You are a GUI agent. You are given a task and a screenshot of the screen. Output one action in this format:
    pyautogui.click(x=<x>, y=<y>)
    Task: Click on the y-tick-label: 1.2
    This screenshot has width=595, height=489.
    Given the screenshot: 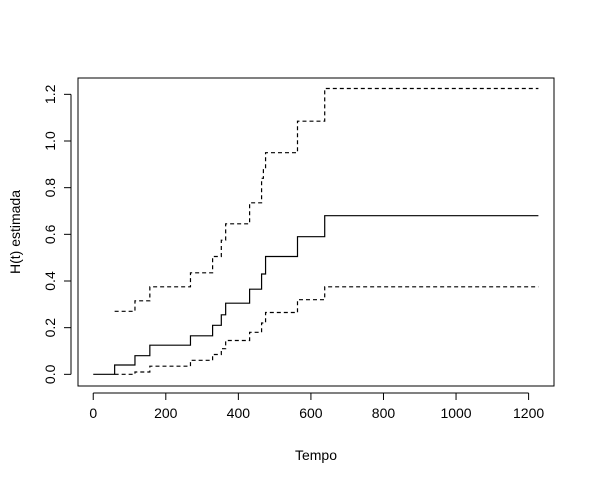 What is the action you would take?
    pyautogui.click(x=50, y=94)
    